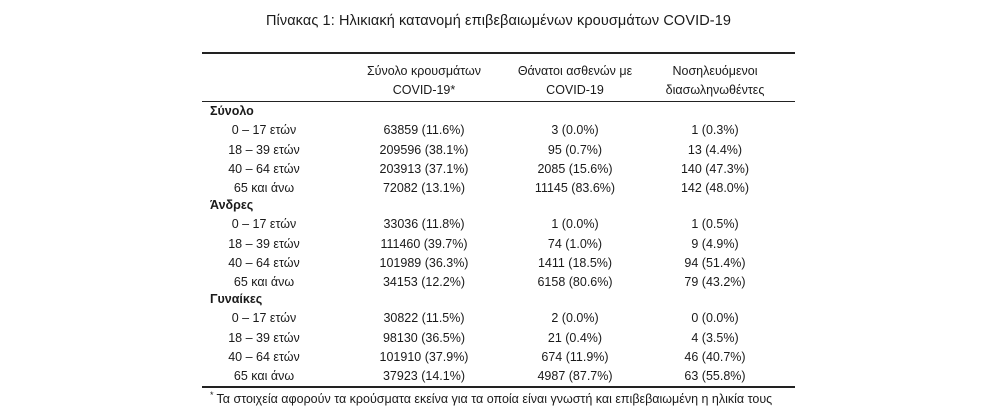 The image size is (997, 420). I want to click on intubated-cell: 4 (3.5%), so click(715, 337).